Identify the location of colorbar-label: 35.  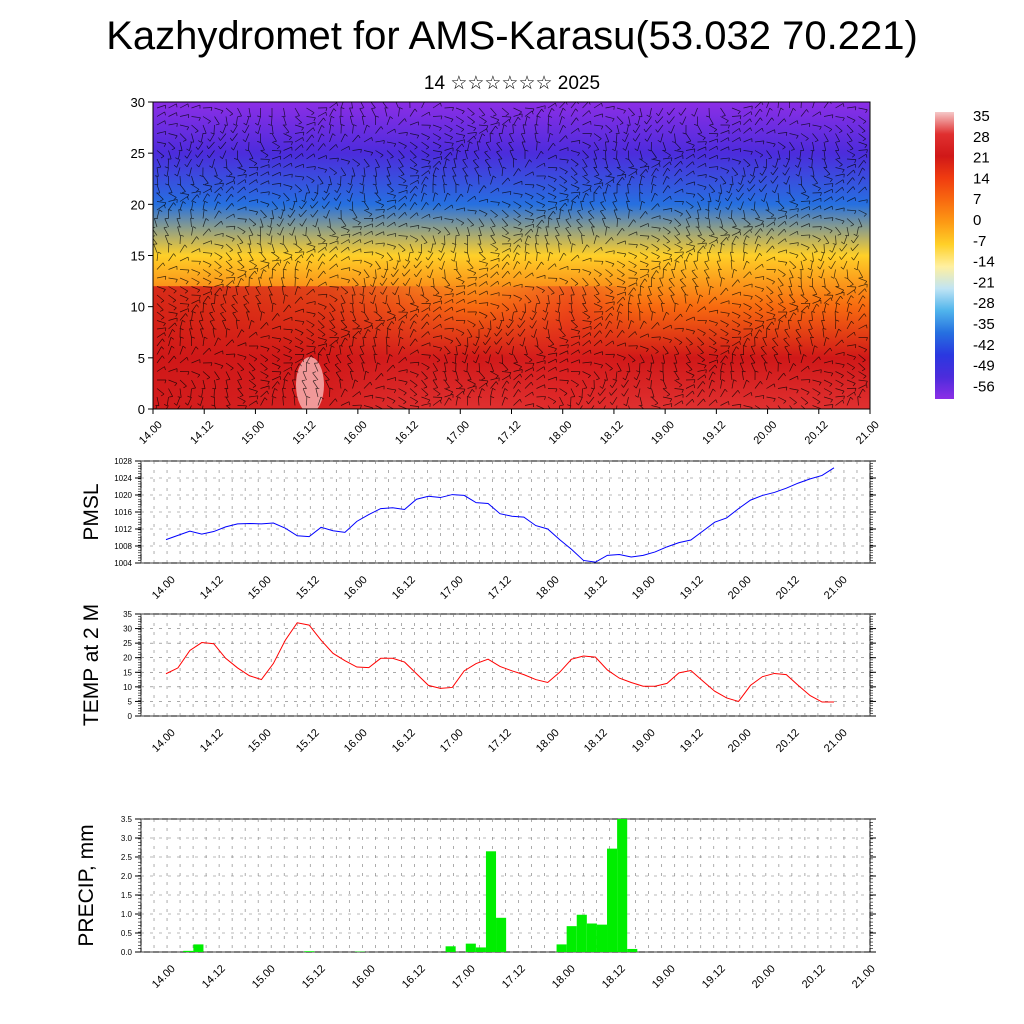
(981, 116).